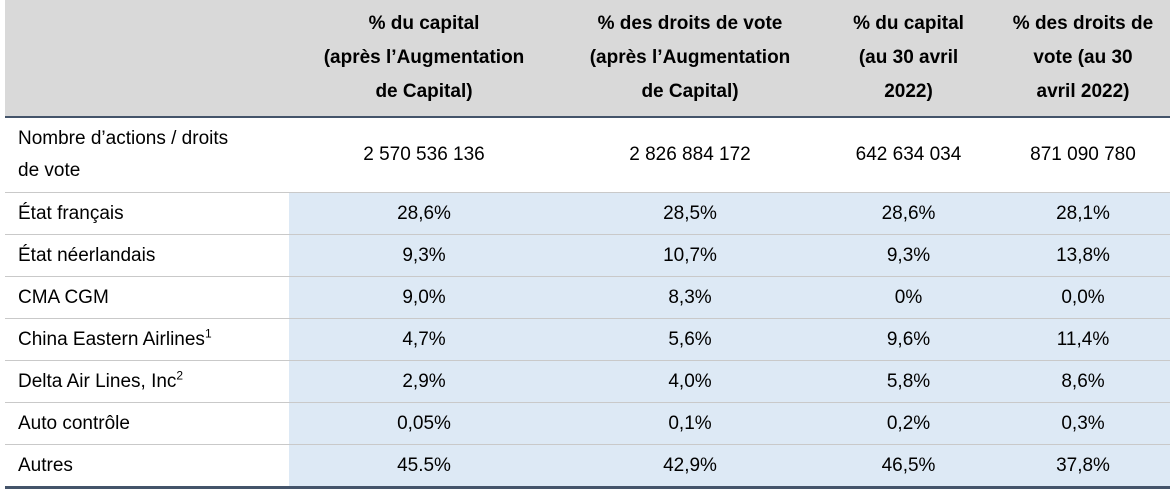 Image resolution: width=1174 pixels, height=496 pixels. What do you see at coordinates (49, 170) in the screenshot?
I see `row-label-line: de vote` at bounding box center [49, 170].